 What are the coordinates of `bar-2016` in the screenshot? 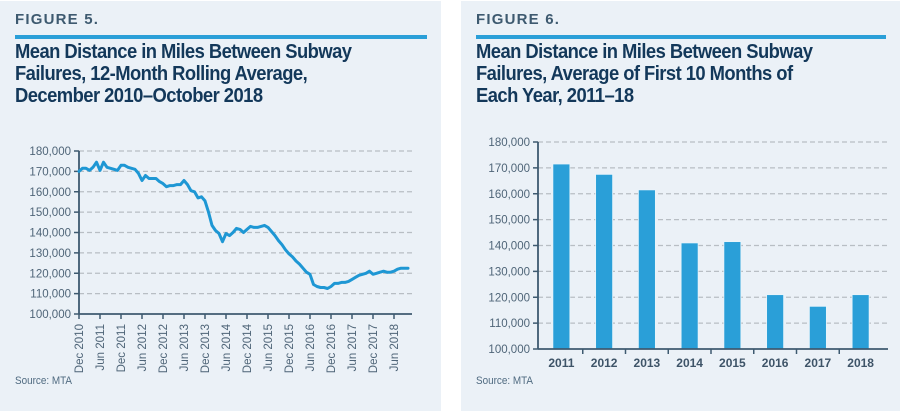 It's located at (775, 322).